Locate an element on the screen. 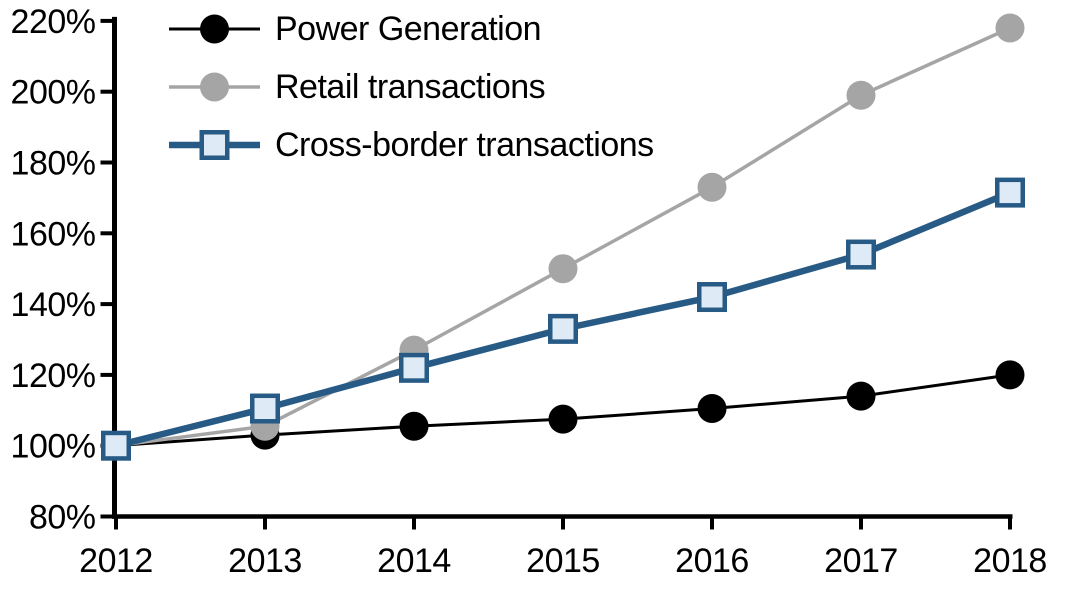  cross-border-transactions-line-marker-icon is located at coordinates (214, 145).